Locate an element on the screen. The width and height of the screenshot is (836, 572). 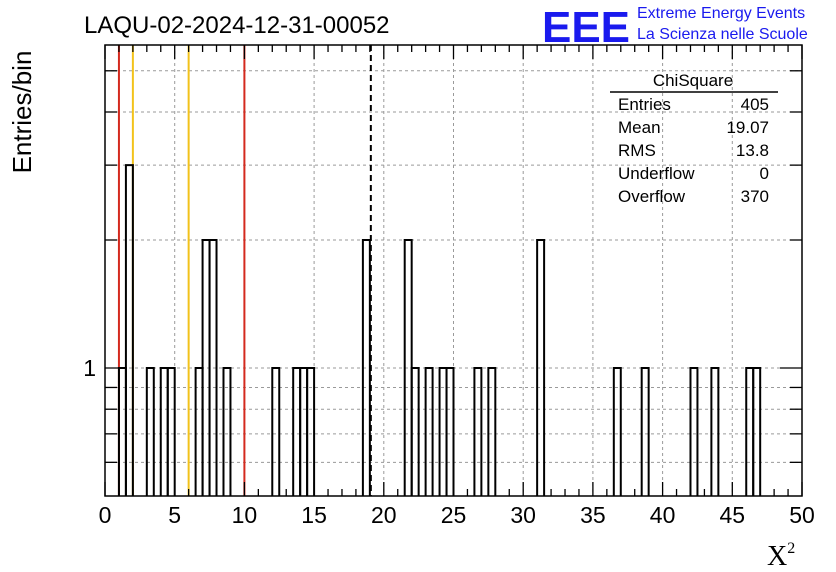
x-tick-label: 20 is located at coordinates (384, 515).